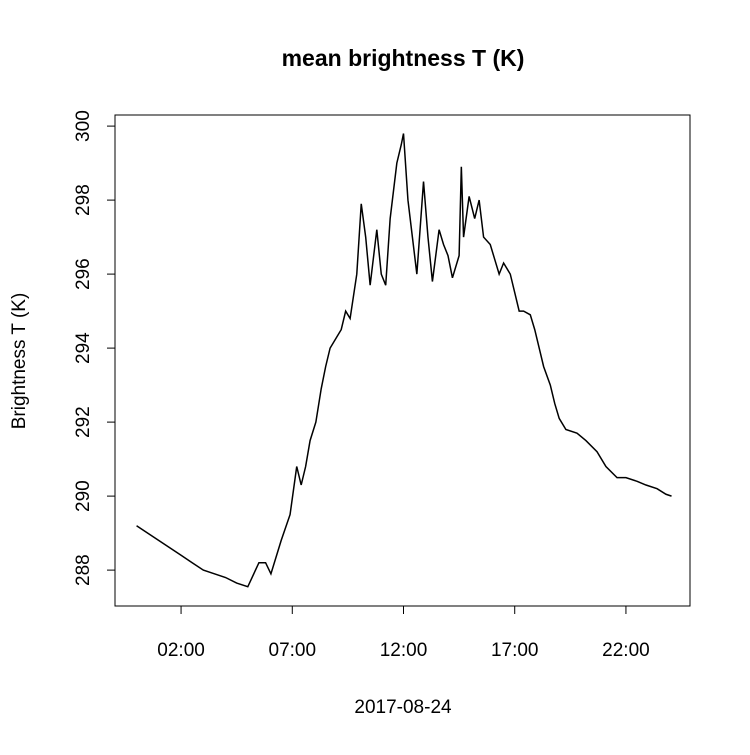 The height and width of the screenshot is (755, 750). What do you see at coordinates (293, 650) in the screenshot?
I see `x-tick-label: 07:00` at bounding box center [293, 650].